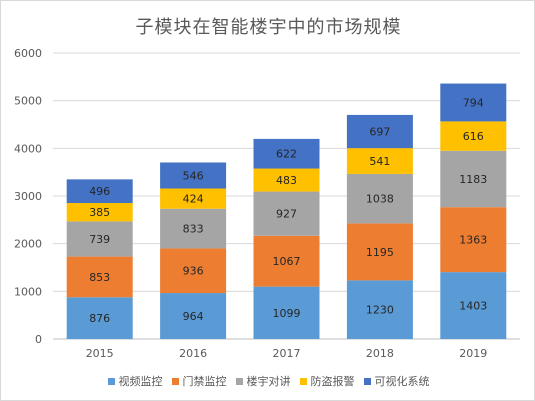 Image resolution: width=535 pixels, height=401 pixels. What do you see at coordinates (28, 244) in the screenshot?
I see `y-tick-label: 2000` at bounding box center [28, 244].